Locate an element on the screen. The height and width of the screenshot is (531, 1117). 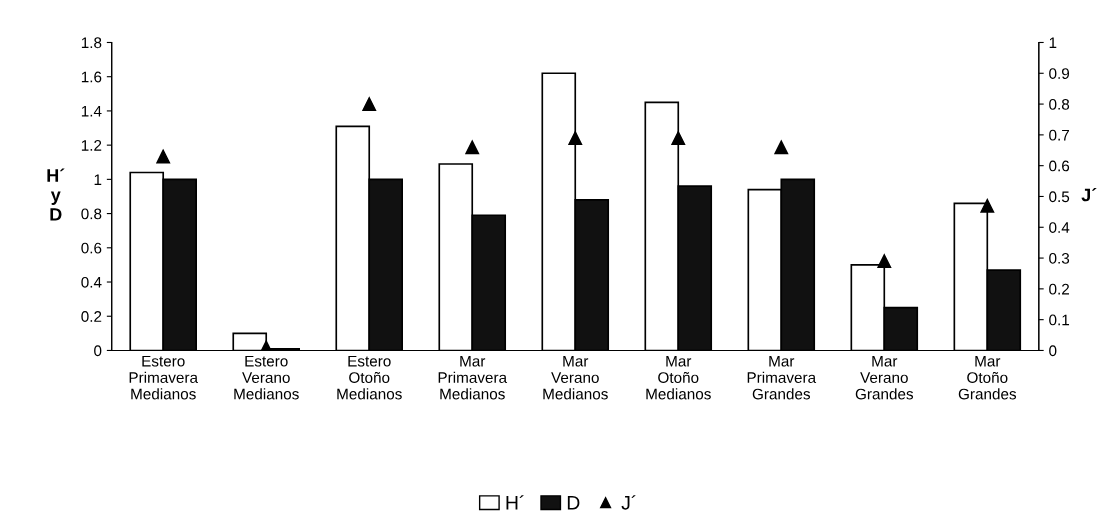
x-tick-label: Mar Otoño Grandes is located at coordinates (987, 377).